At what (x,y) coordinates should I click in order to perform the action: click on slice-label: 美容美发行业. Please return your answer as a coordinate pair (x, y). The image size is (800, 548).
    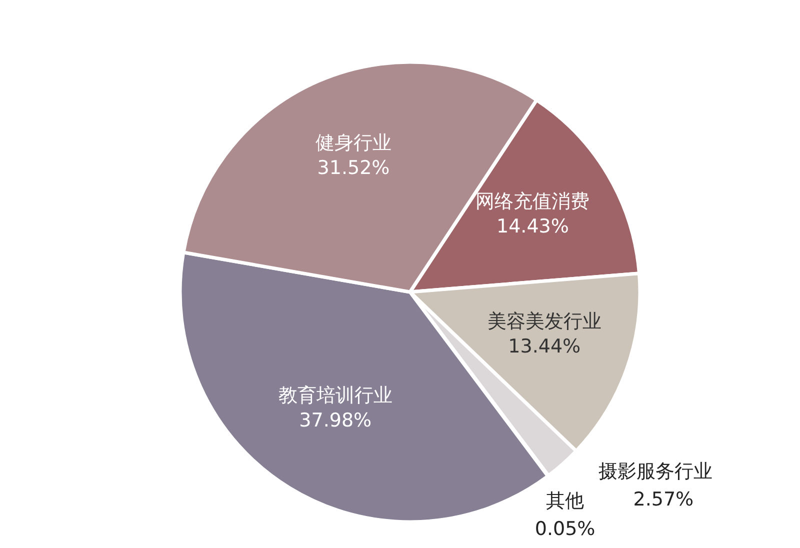
    Looking at the image, I should click on (544, 321).